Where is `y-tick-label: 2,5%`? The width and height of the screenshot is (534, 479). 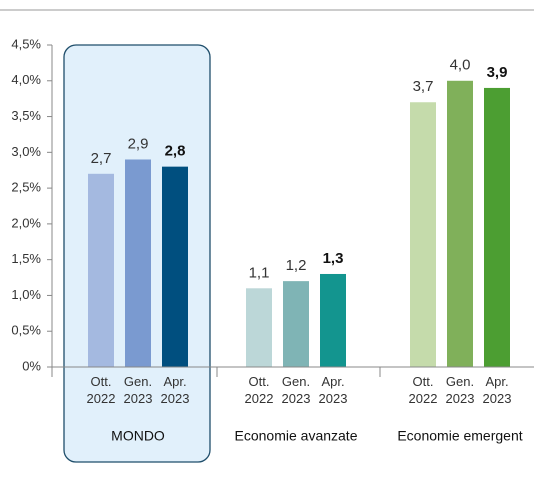 y-tick-label: 2,5% is located at coordinates (26, 187).